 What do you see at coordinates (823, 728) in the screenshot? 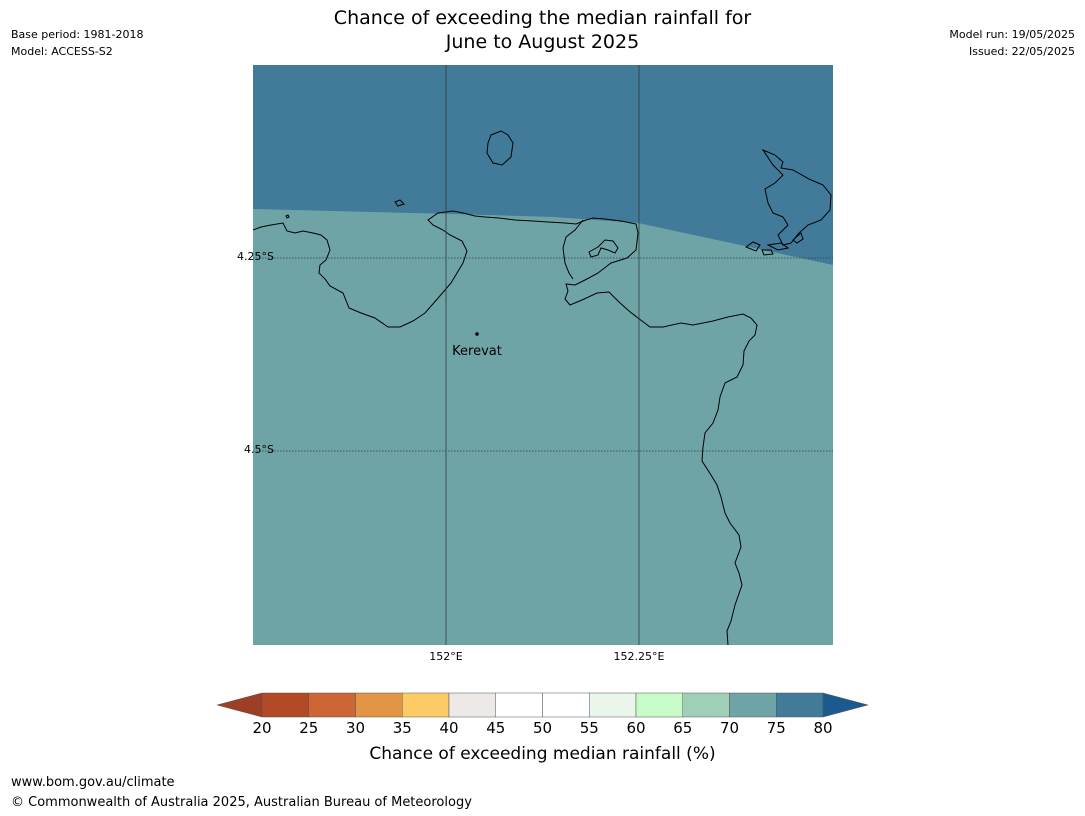
I see `colorbar-tick-label: 80` at bounding box center [823, 728].